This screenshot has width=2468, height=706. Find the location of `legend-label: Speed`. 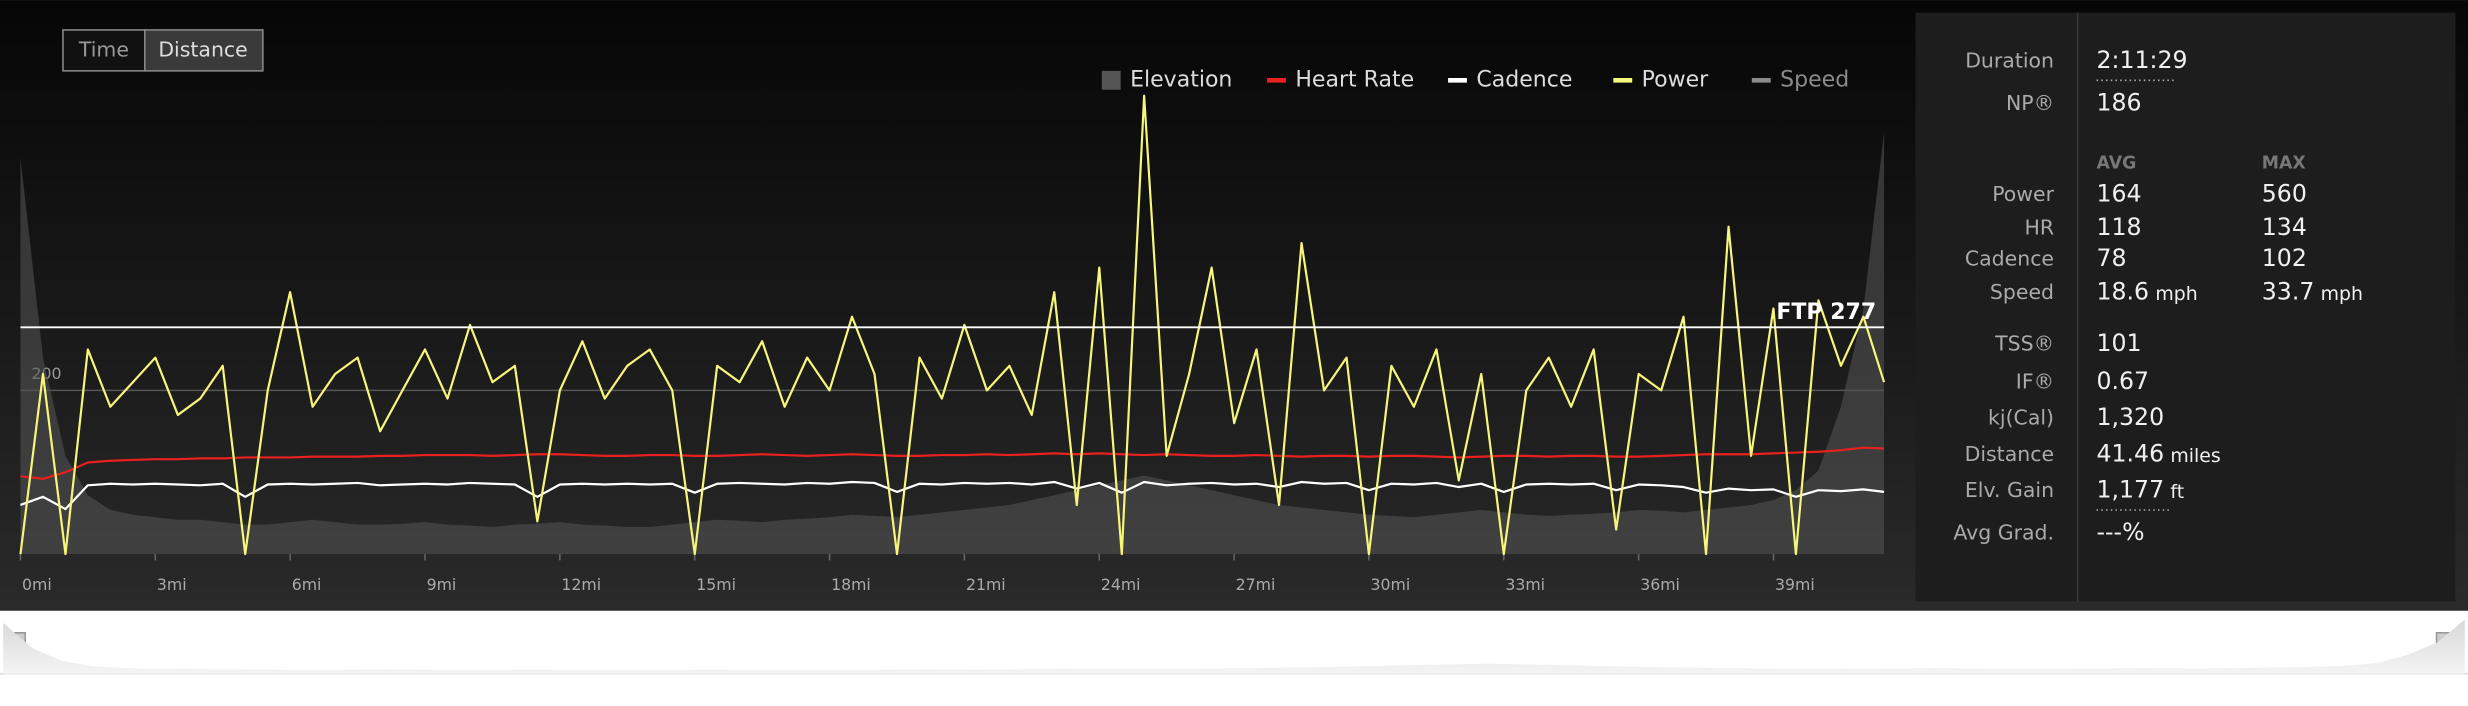

legend-label: Speed is located at coordinates (1814, 79).